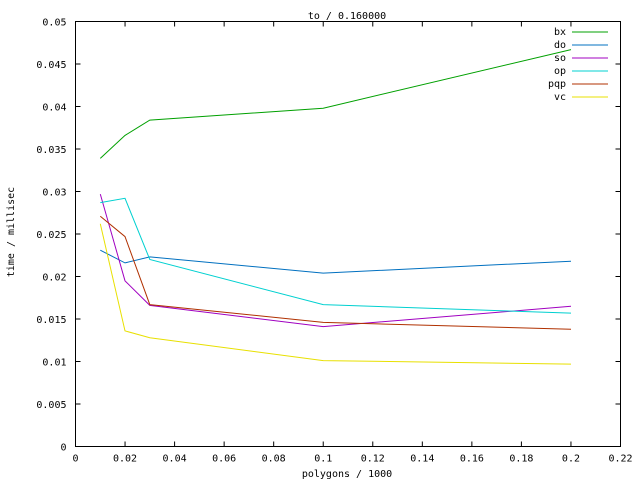  What do you see at coordinates (51, 405) in the screenshot?
I see `y-tick-label: 0.005` at bounding box center [51, 405].